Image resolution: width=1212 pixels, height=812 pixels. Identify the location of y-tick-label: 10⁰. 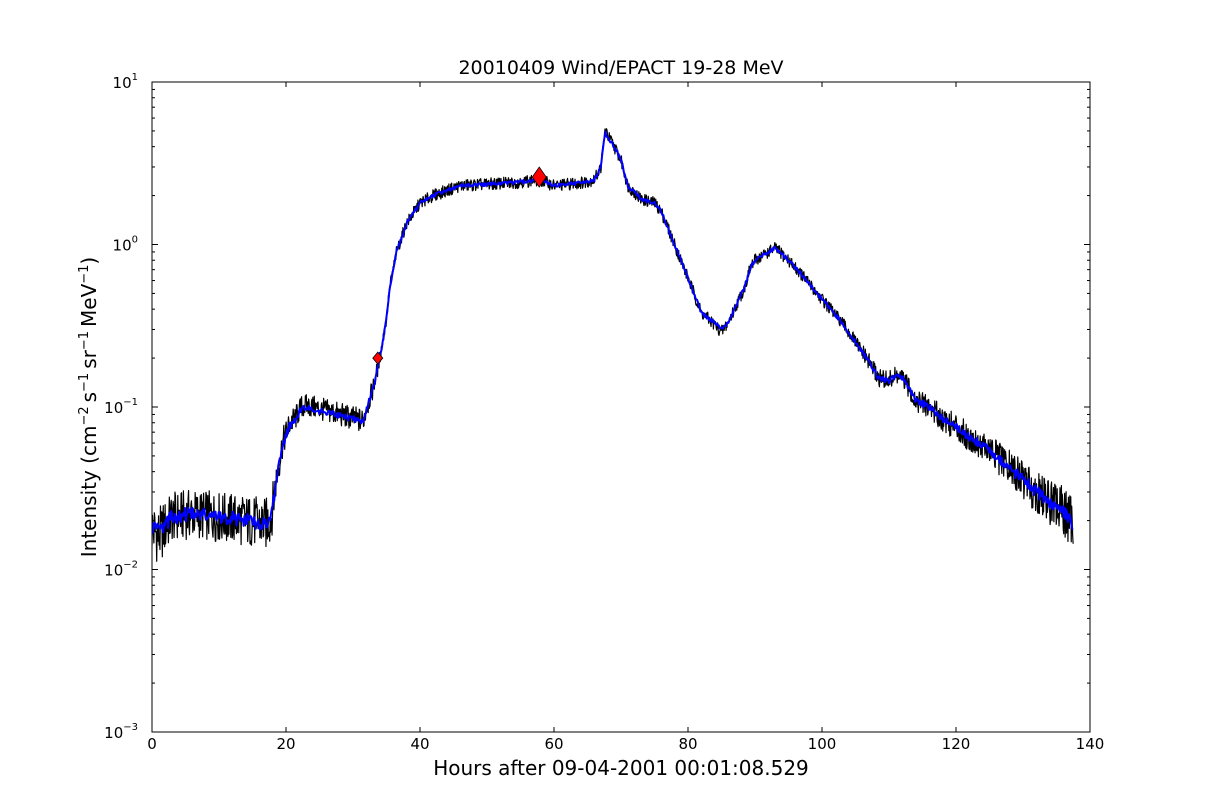
(125, 245).